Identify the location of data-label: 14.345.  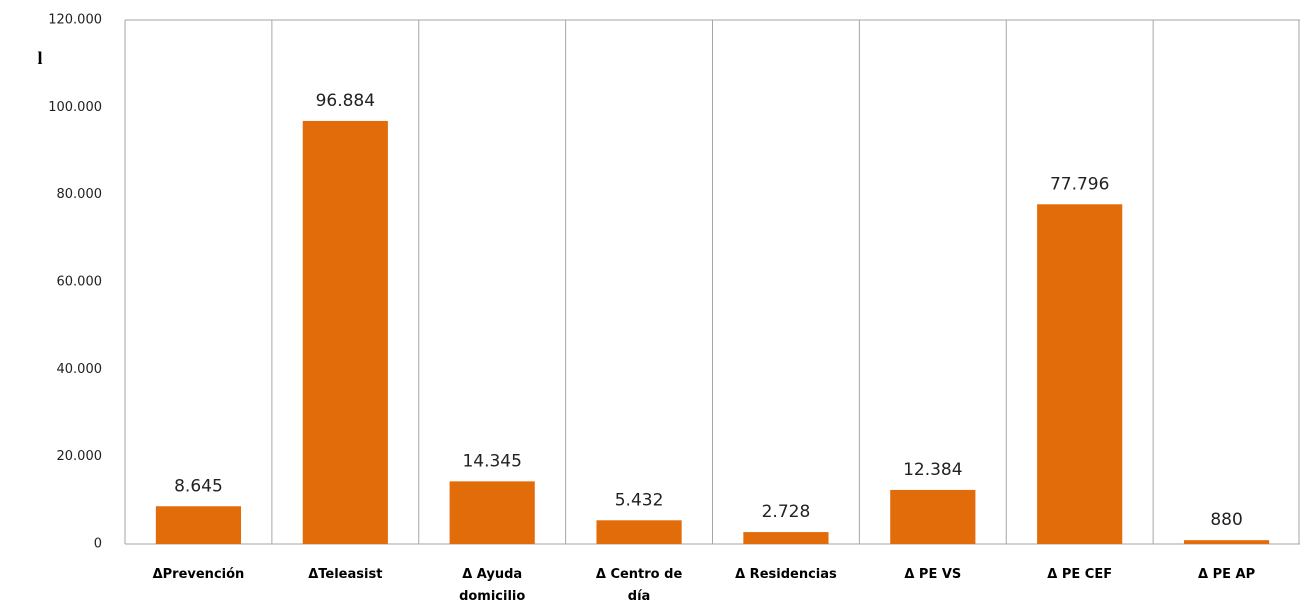
(491, 461).